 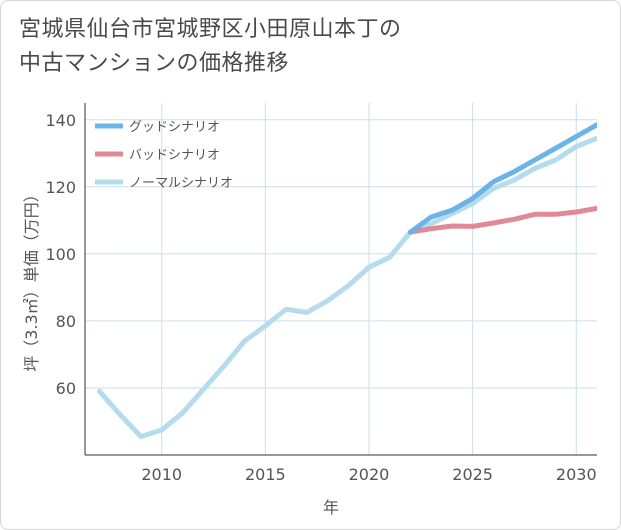 What do you see at coordinates (31, 278) in the screenshot?
I see `y-axis-label: 坪（3.3㎡）単価（万円）` at bounding box center [31, 278].